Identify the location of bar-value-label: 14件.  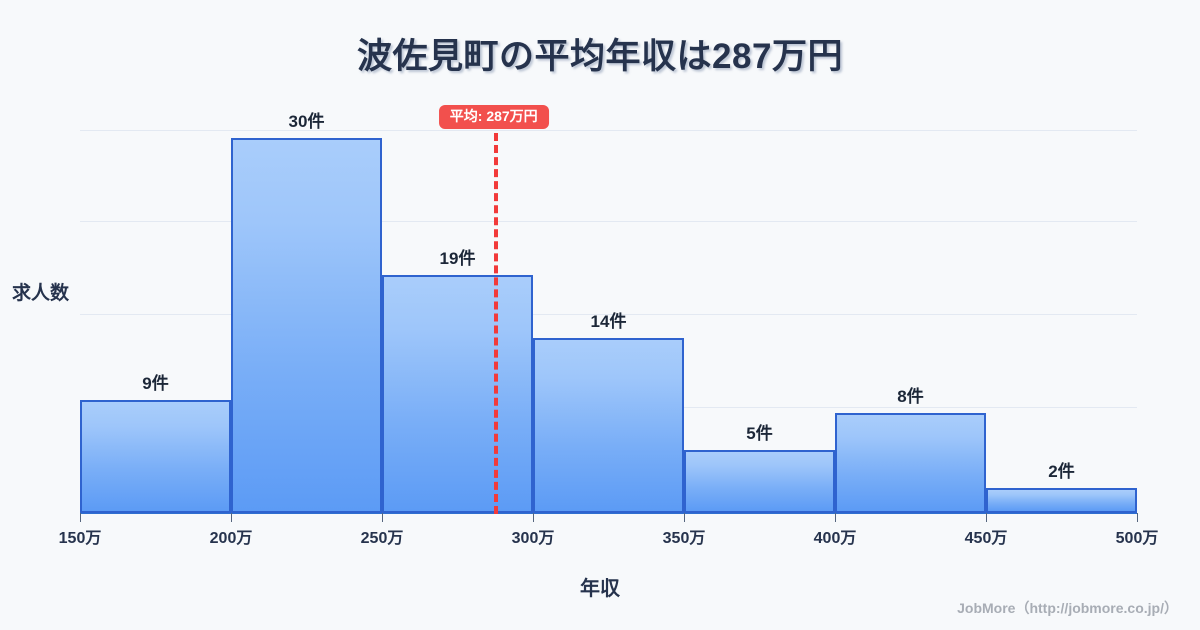
(608, 321).